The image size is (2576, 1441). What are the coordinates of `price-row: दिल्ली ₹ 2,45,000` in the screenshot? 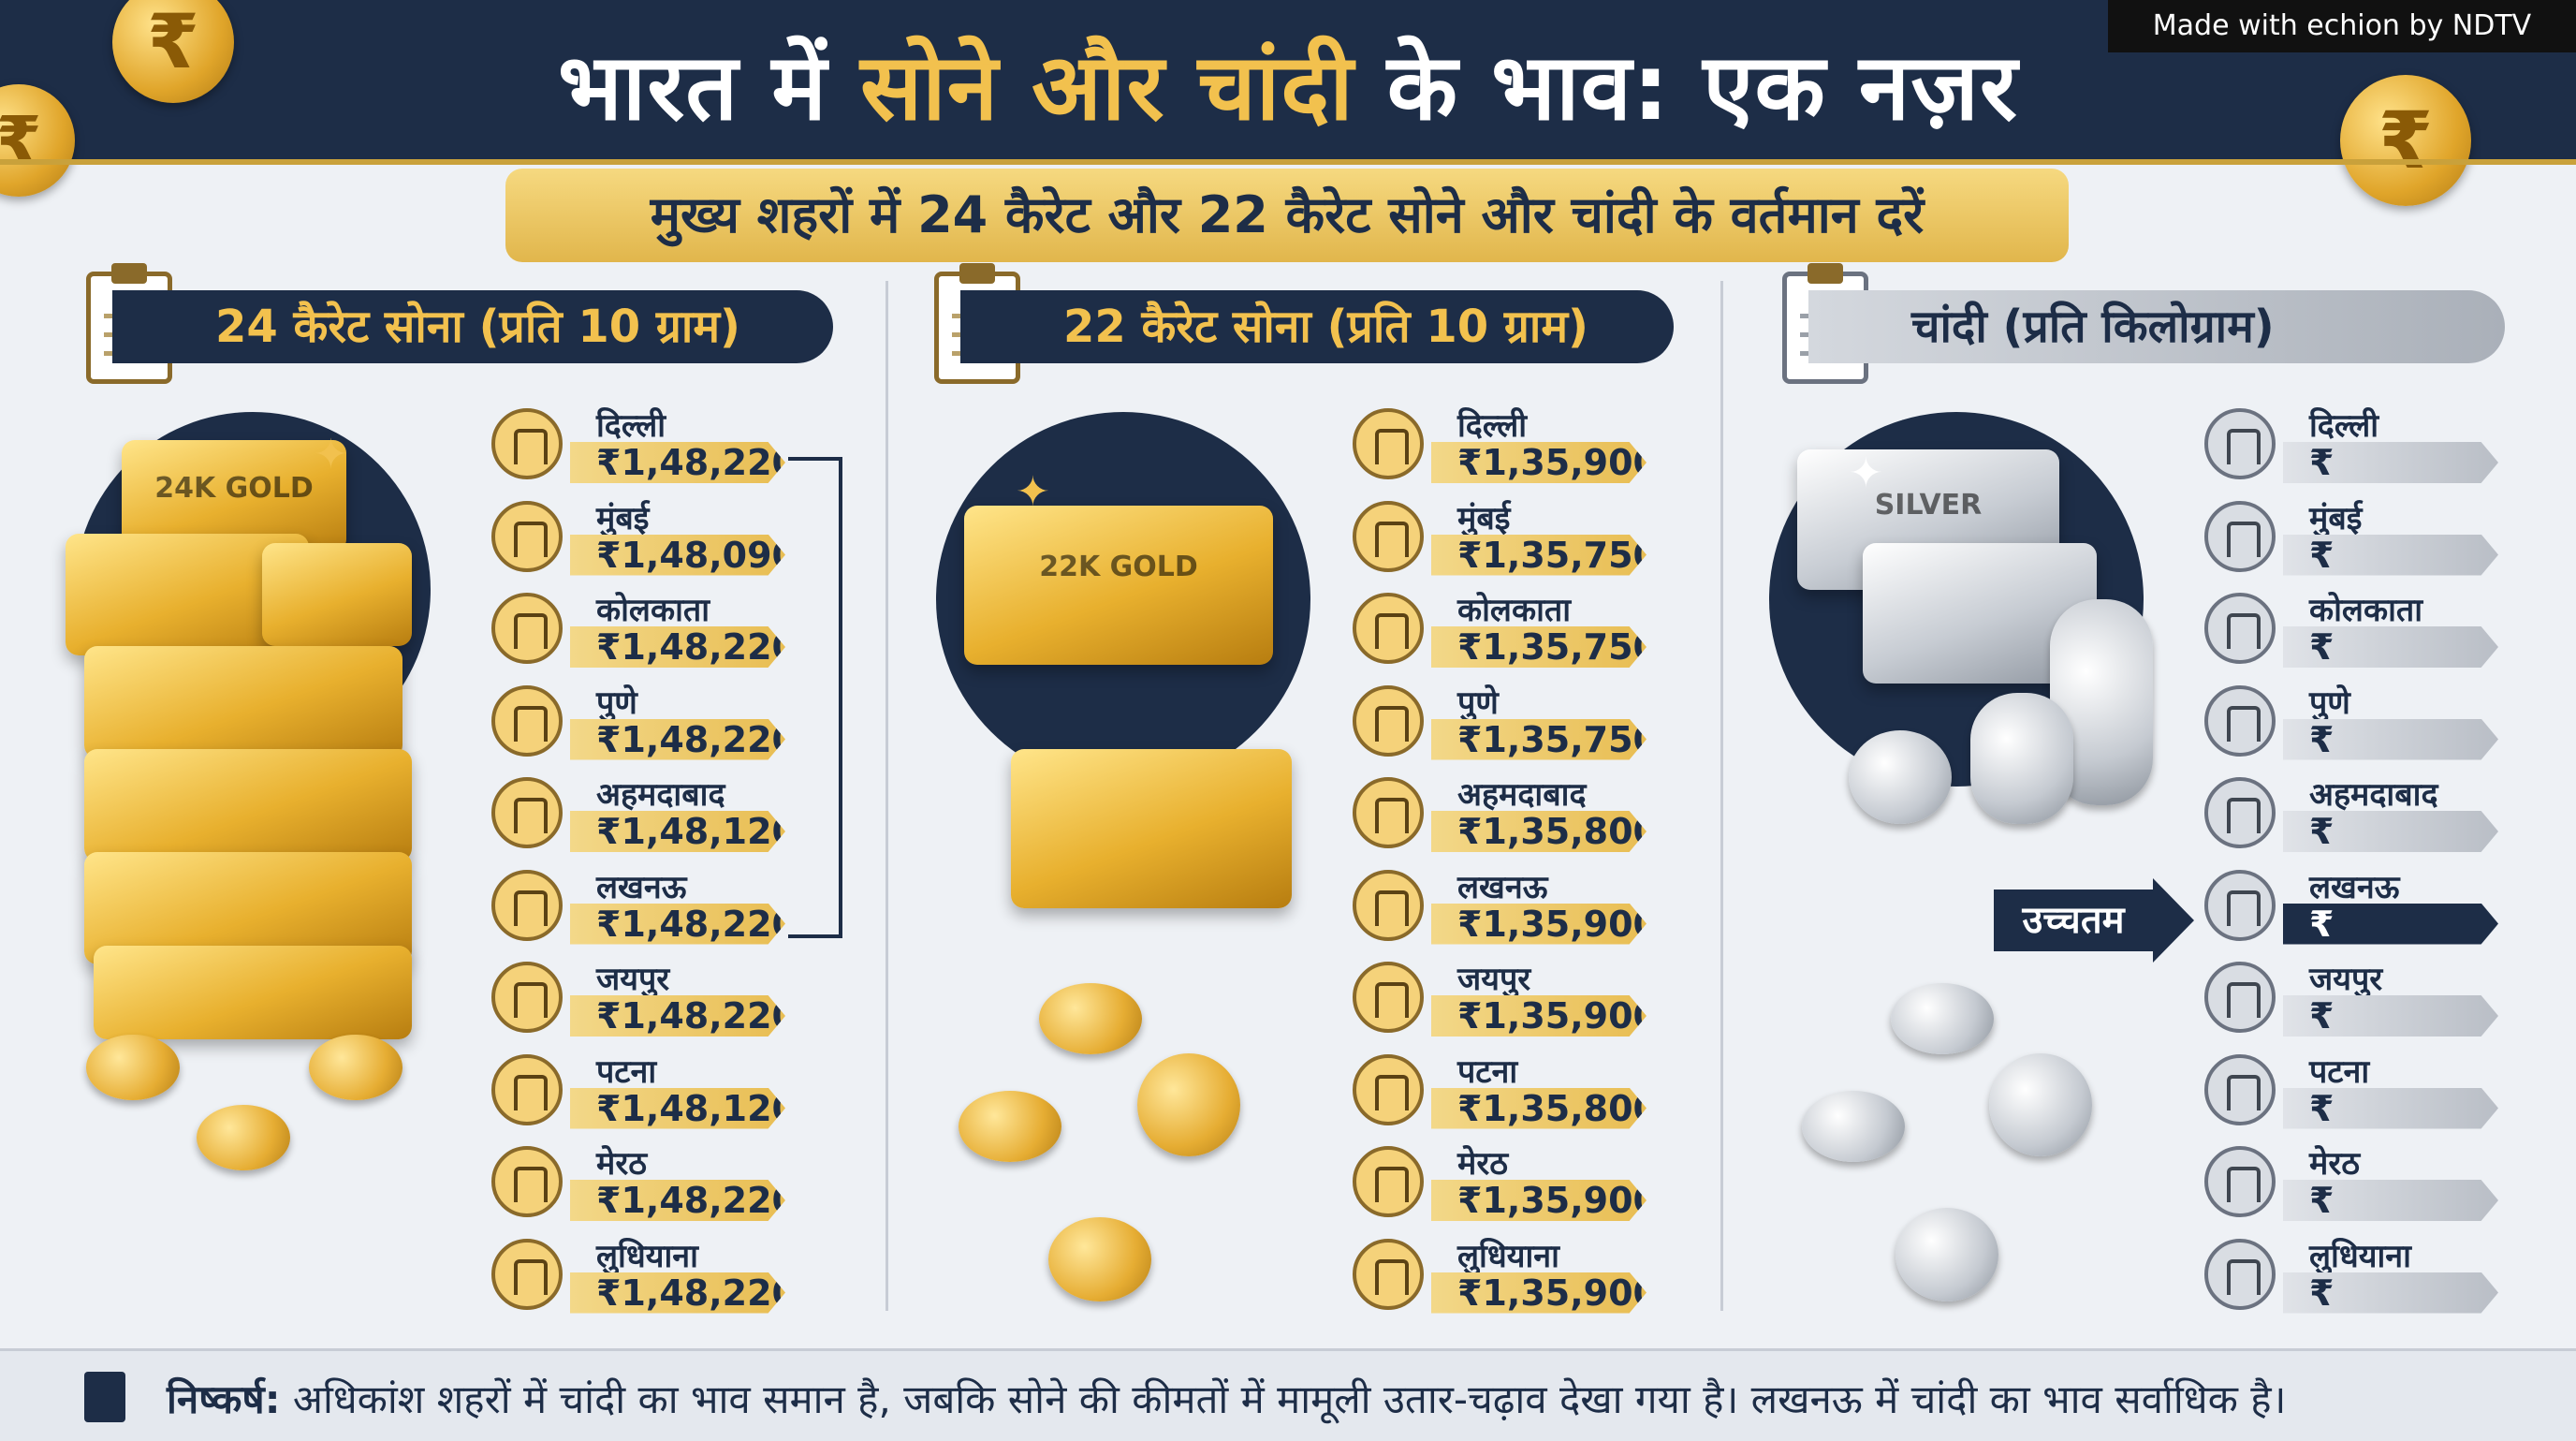 It's located at (2358, 443).